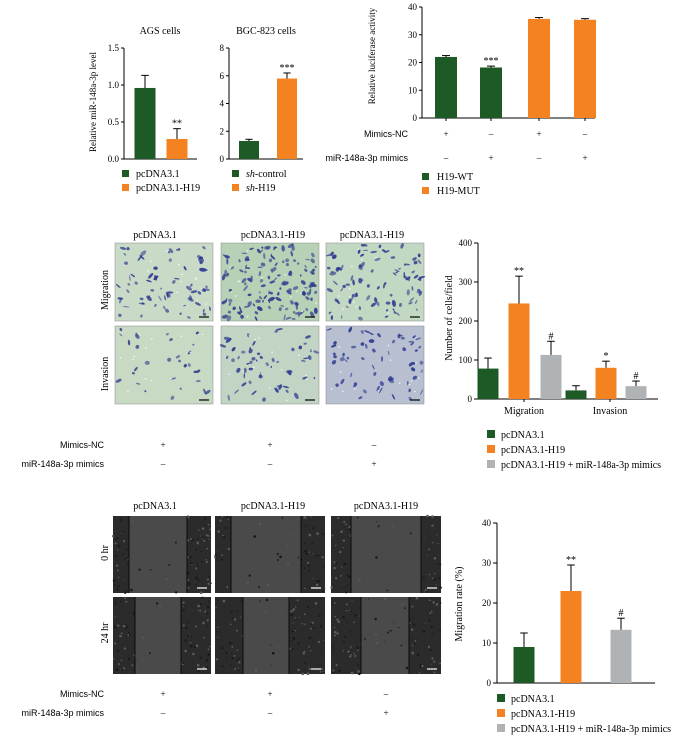 The width and height of the screenshot is (686, 736). Describe the element at coordinates (164, 282) in the screenshot. I see `micrograph` at that location.